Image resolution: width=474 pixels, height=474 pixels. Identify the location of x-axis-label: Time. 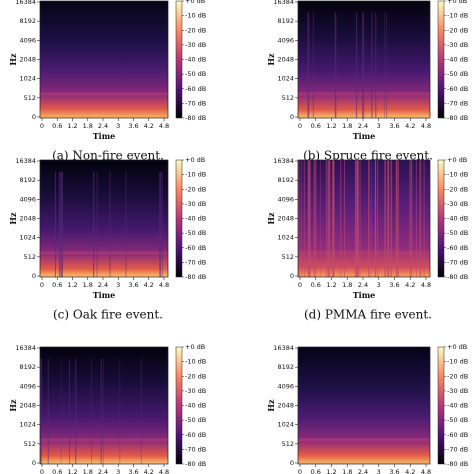
(104, 295).